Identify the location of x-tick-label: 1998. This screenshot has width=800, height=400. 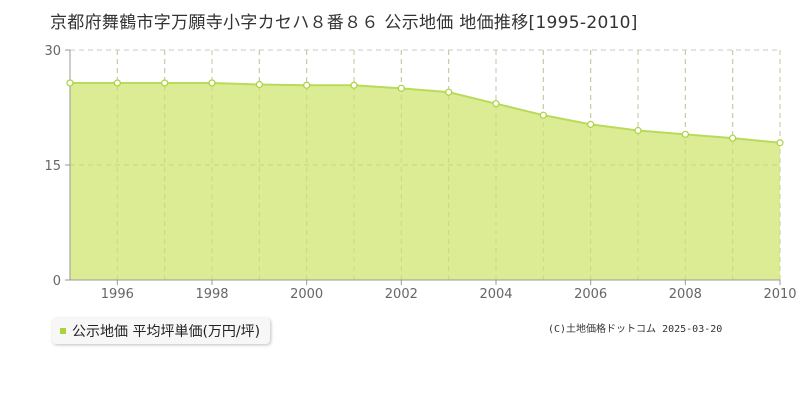
(211, 294).